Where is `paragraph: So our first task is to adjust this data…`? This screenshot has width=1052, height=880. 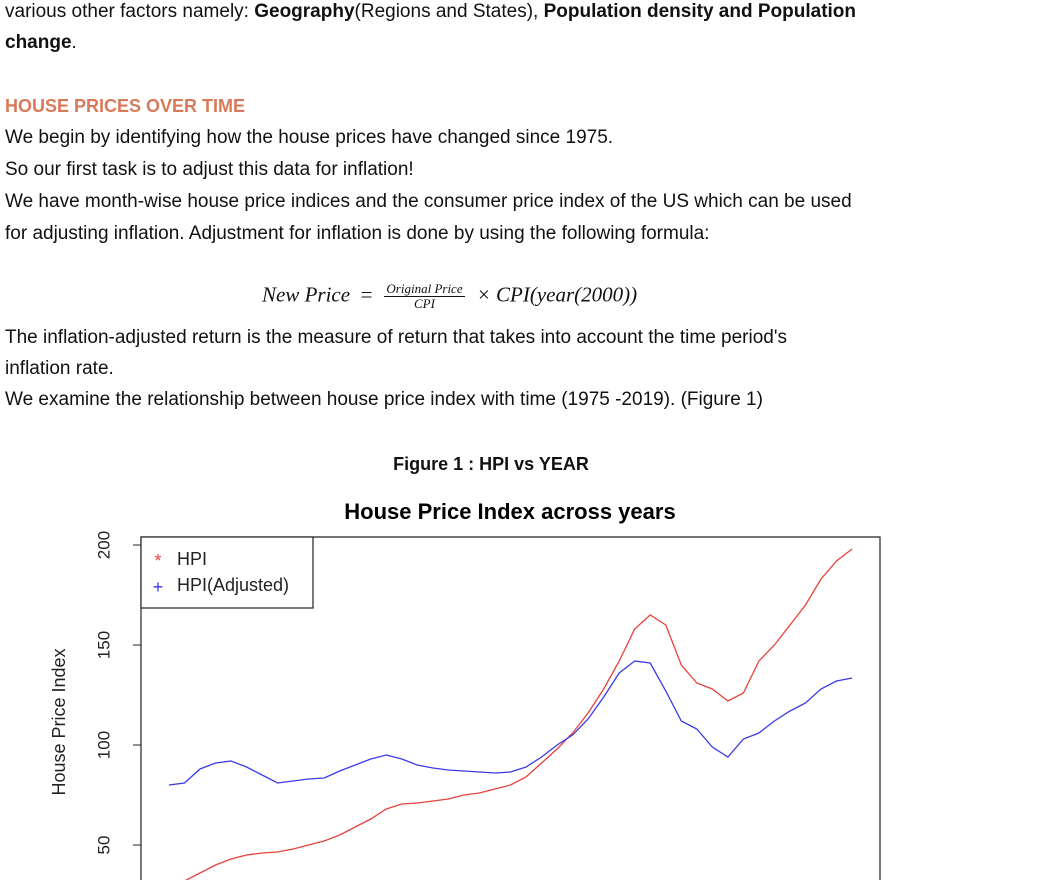
paragraph: So our first task is to adjust this data… is located at coordinates (209, 169).